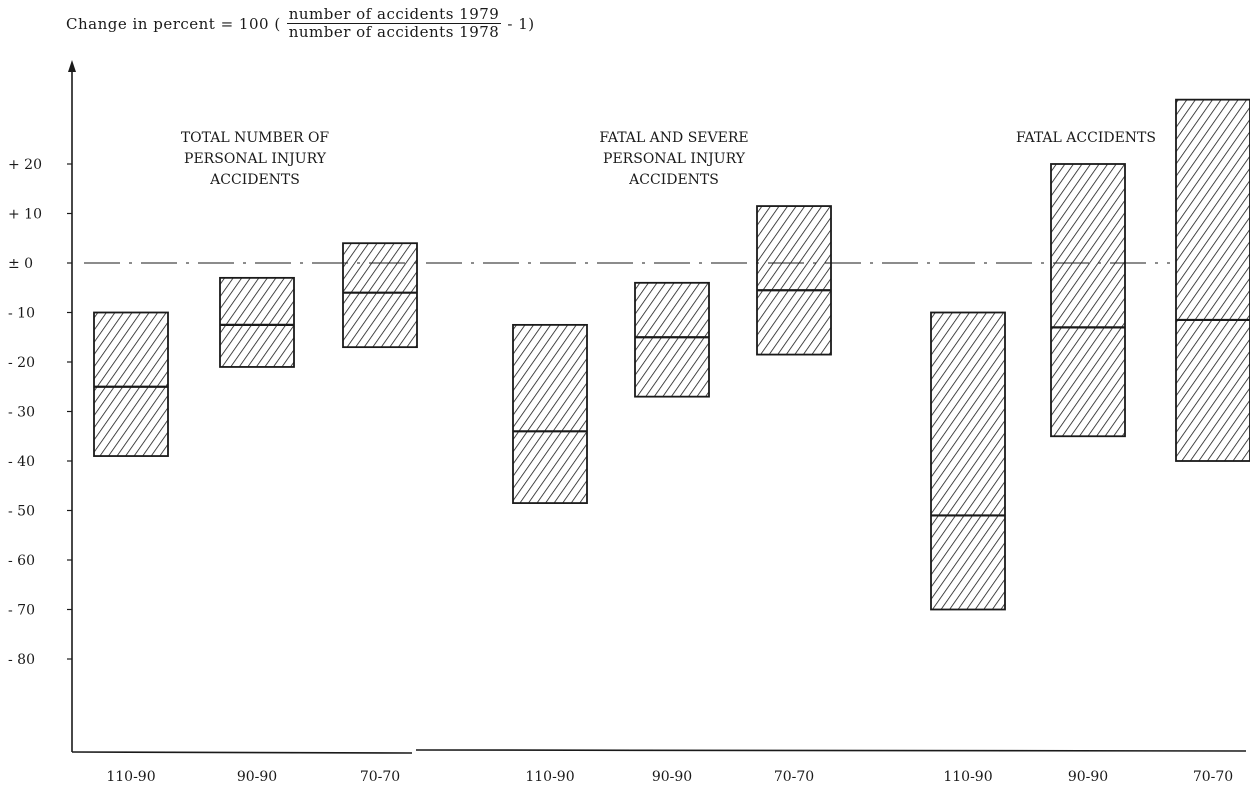  I want to click on y-axis-arrow, so click(72, 66).